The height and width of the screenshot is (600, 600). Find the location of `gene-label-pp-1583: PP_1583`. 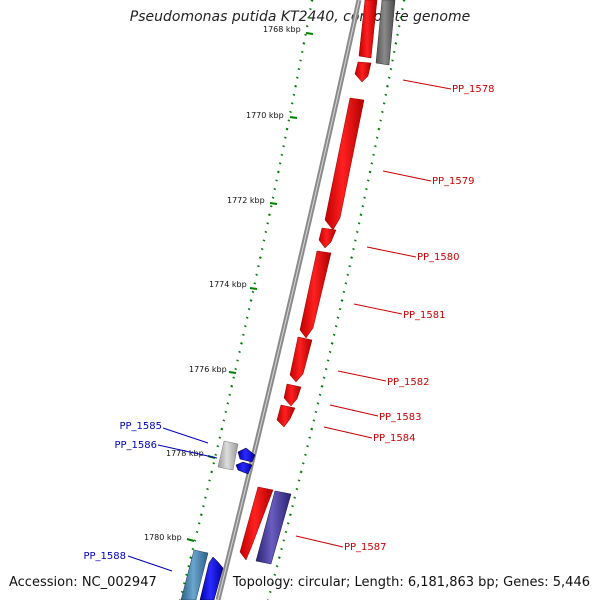

gene-label-pp-1583: PP_1583 is located at coordinates (400, 417).